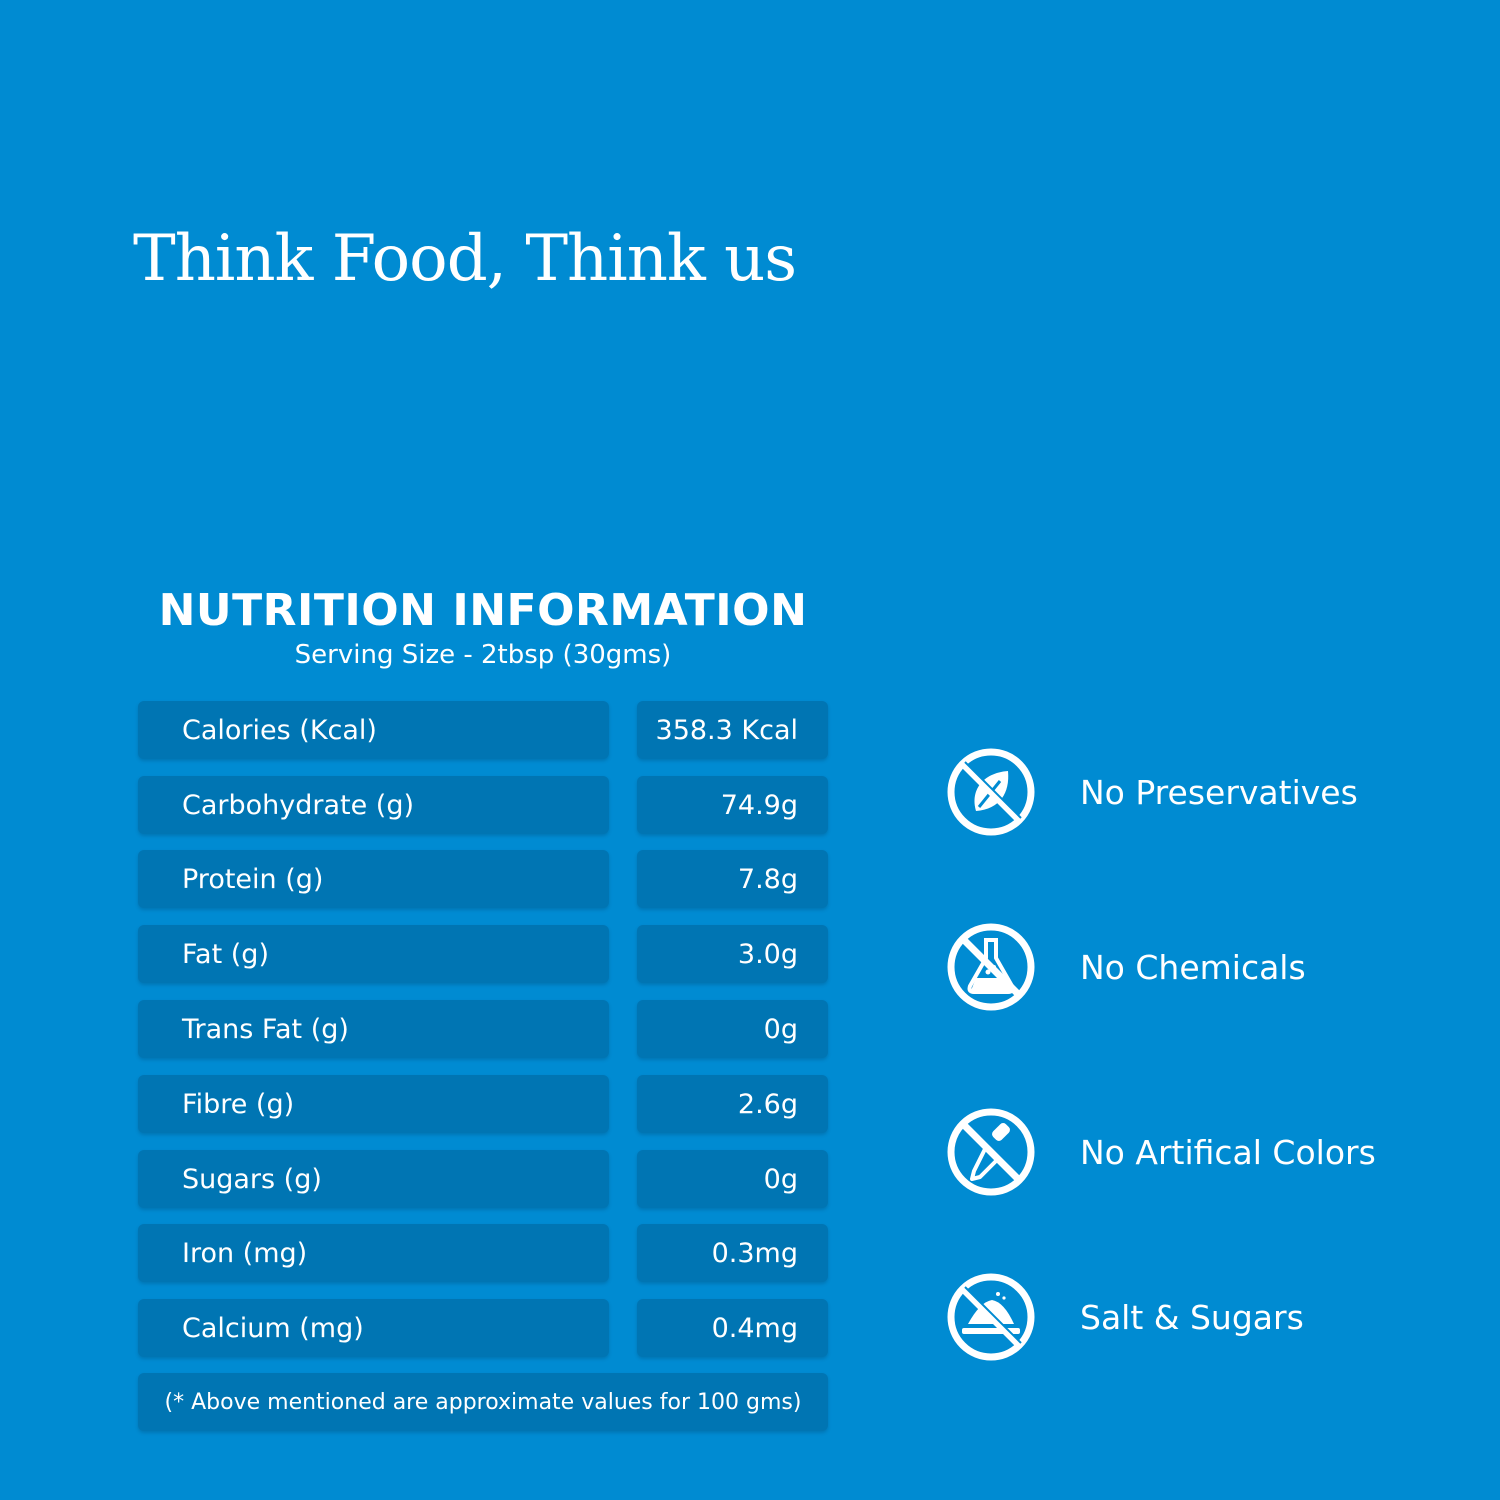 The width and height of the screenshot is (1500, 1500). I want to click on nutrient-name: Protein (g), so click(373, 879).